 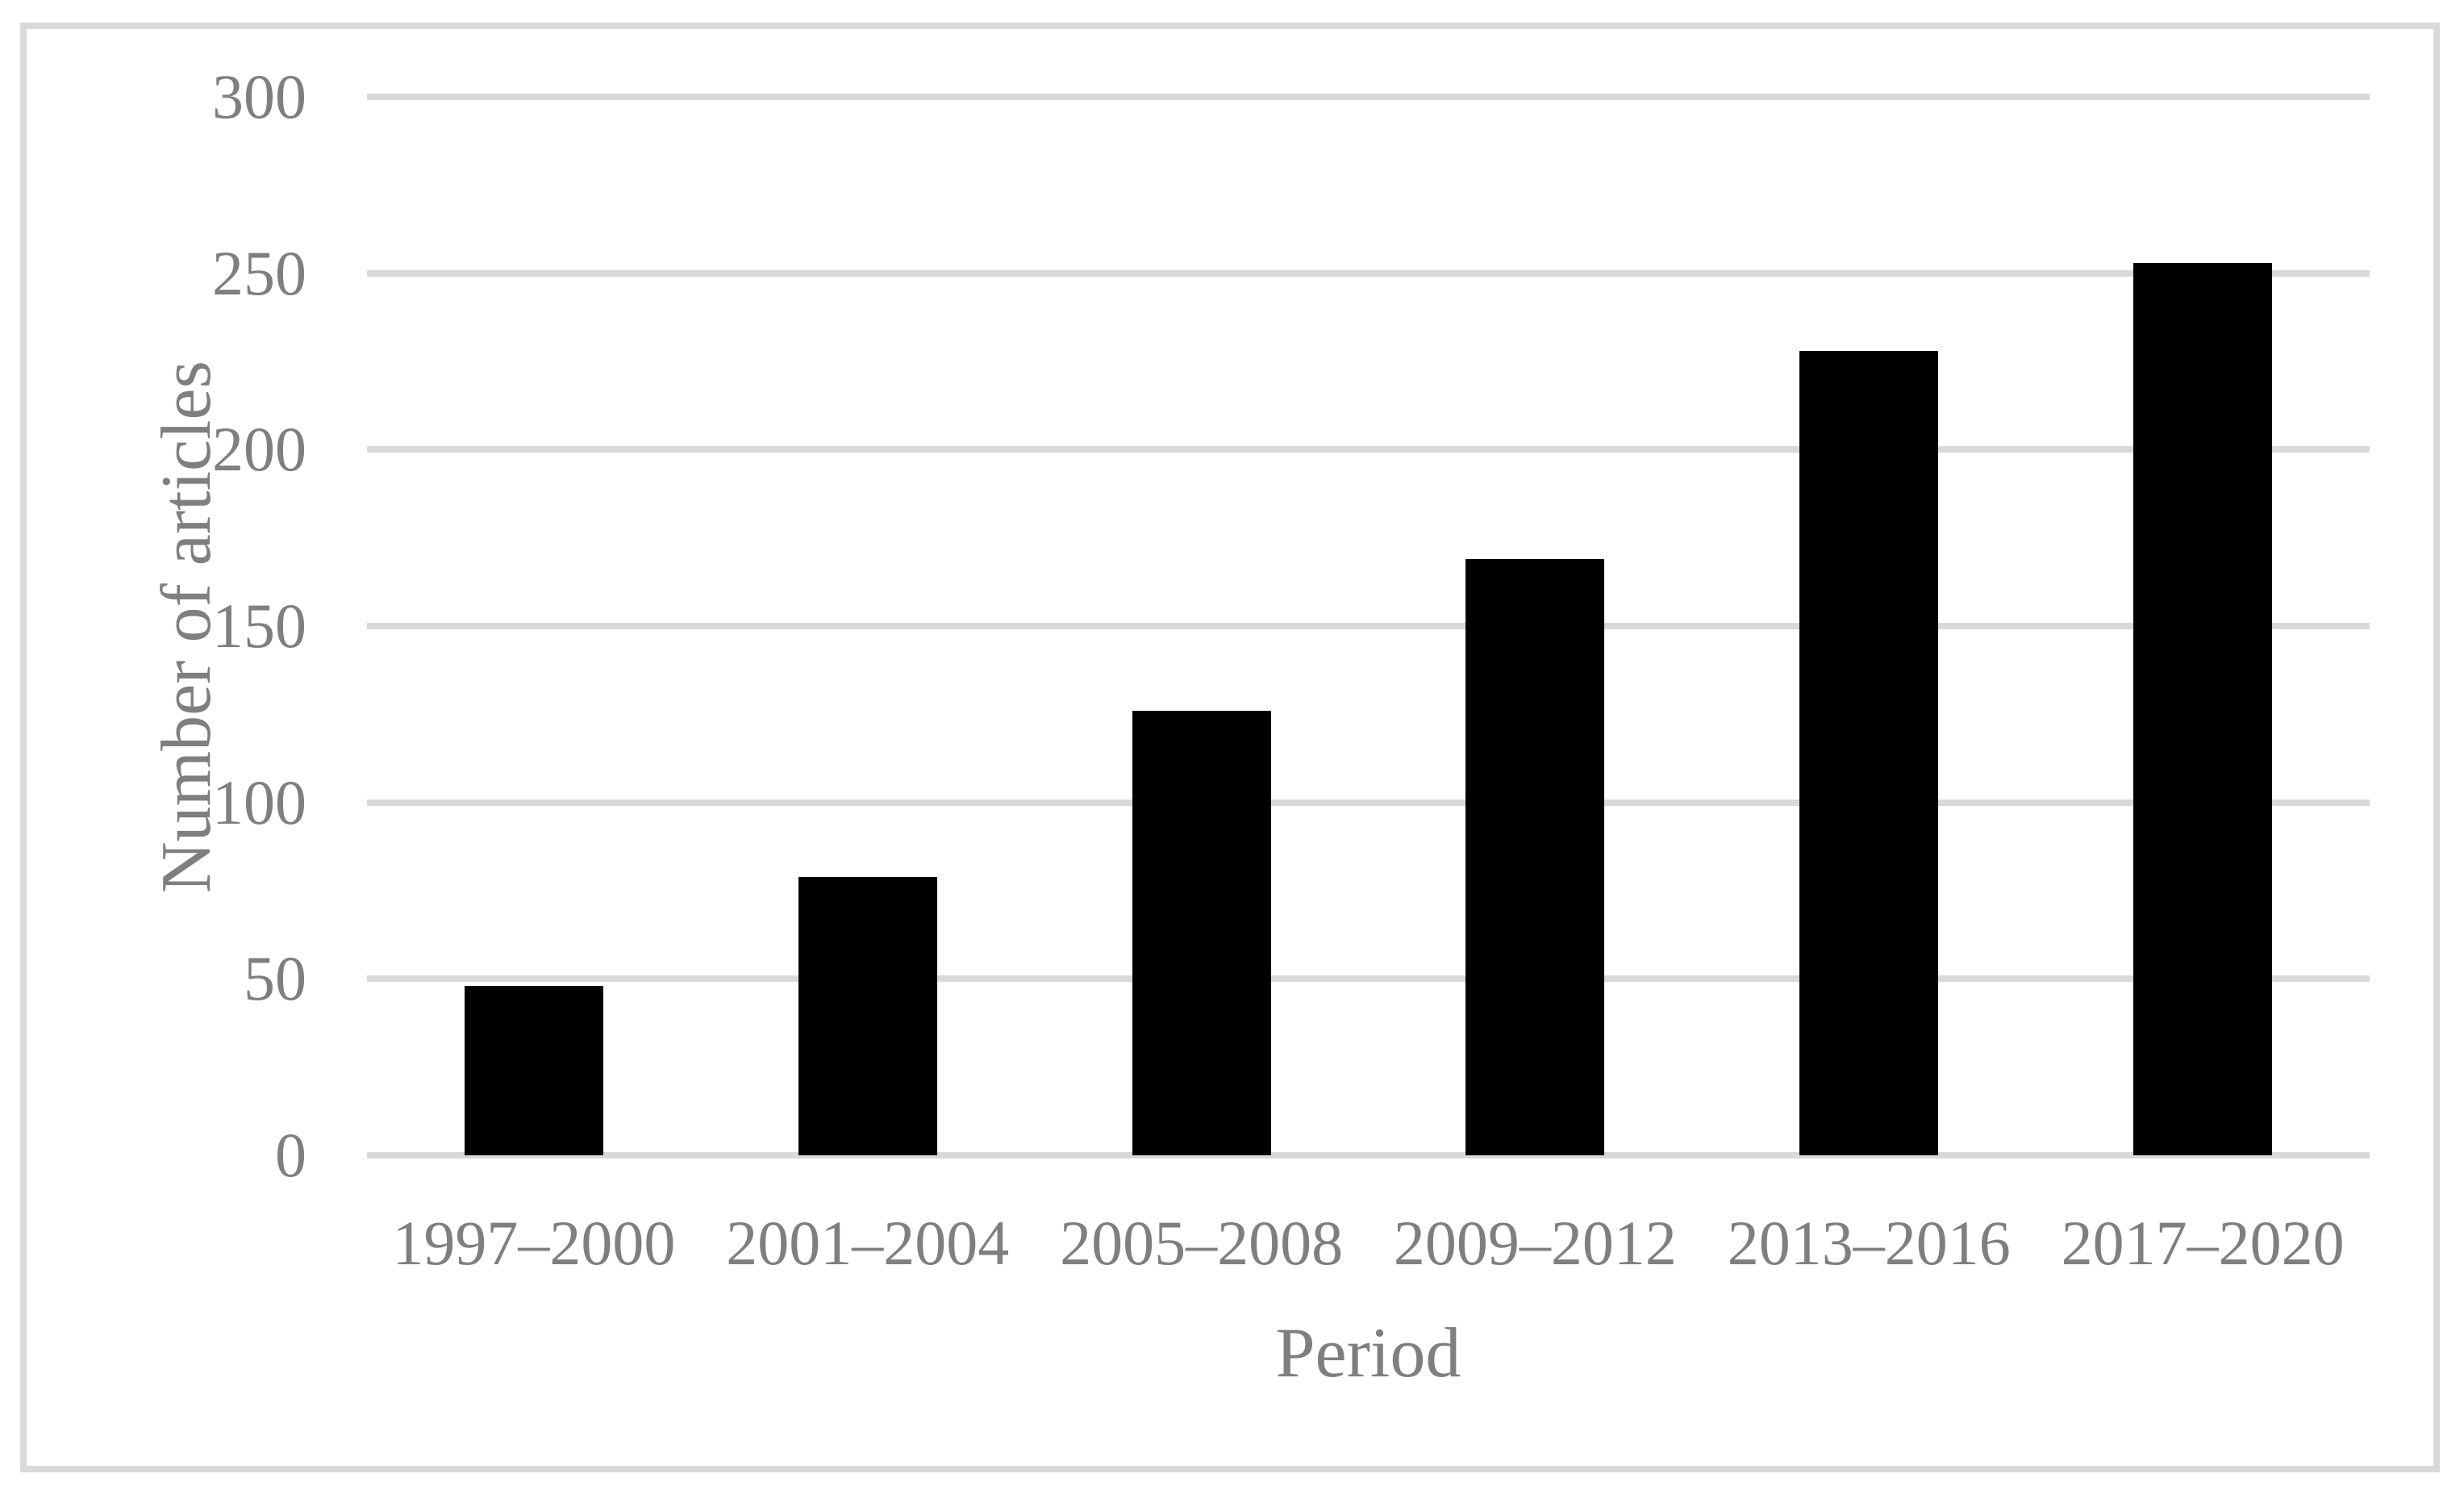 I want to click on bar-2013–2016, so click(x=1869, y=752).